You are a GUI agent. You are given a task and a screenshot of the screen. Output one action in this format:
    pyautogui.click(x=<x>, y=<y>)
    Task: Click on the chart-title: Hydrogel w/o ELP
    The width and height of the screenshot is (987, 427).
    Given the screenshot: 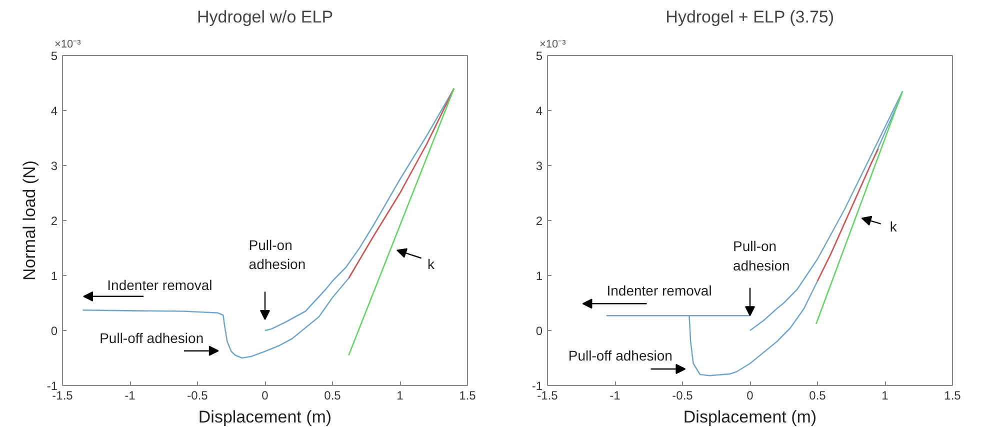 What is the action you would take?
    pyautogui.click(x=265, y=17)
    